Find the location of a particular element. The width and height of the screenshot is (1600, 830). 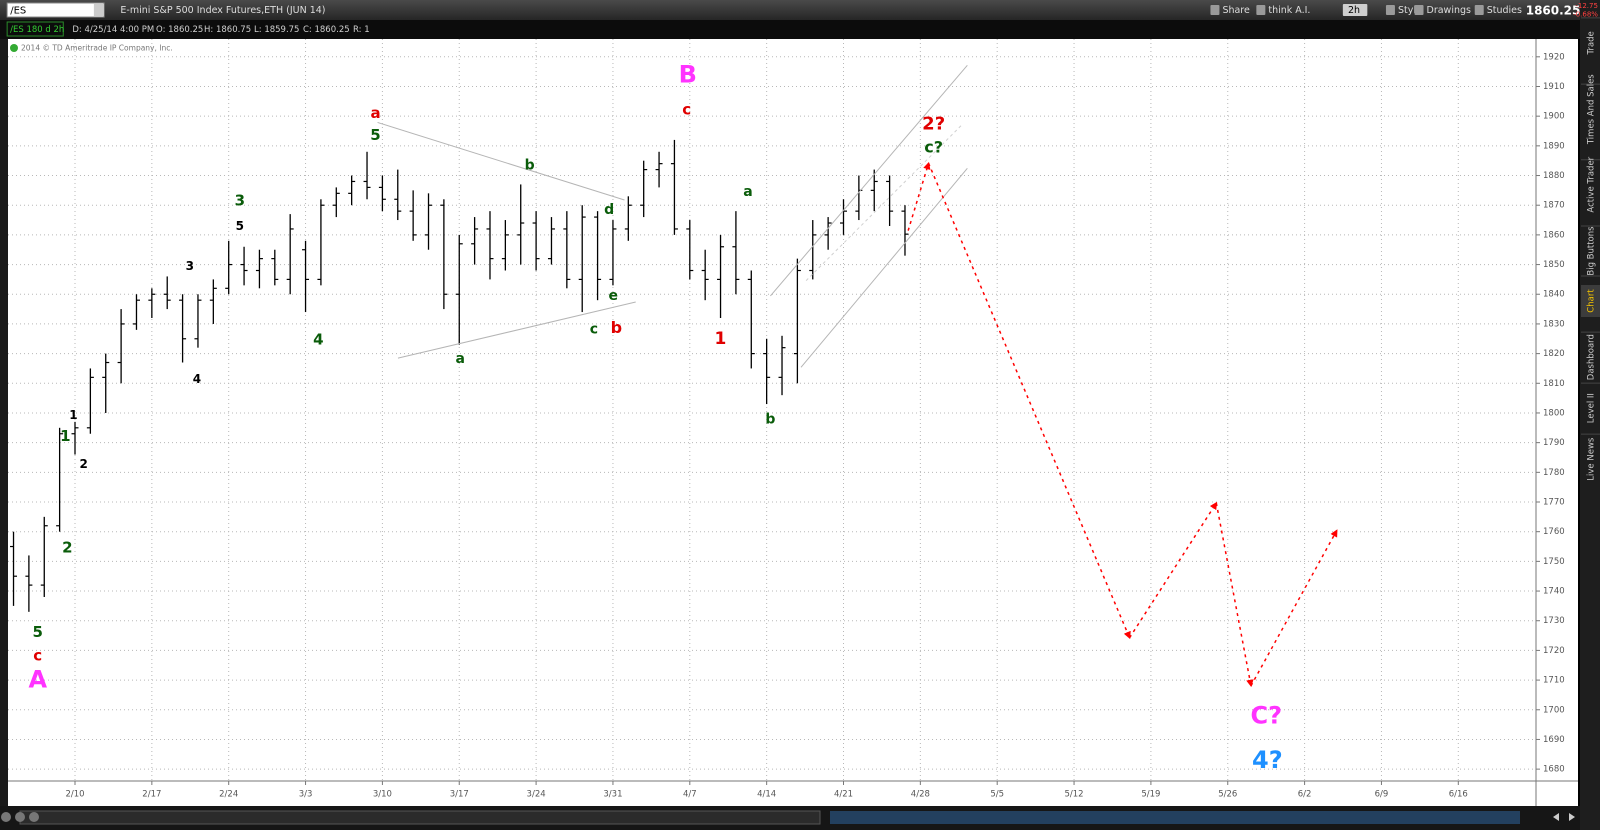

info-field: D: 4/25/14 4:00 PM is located at coordinates (113, 30).